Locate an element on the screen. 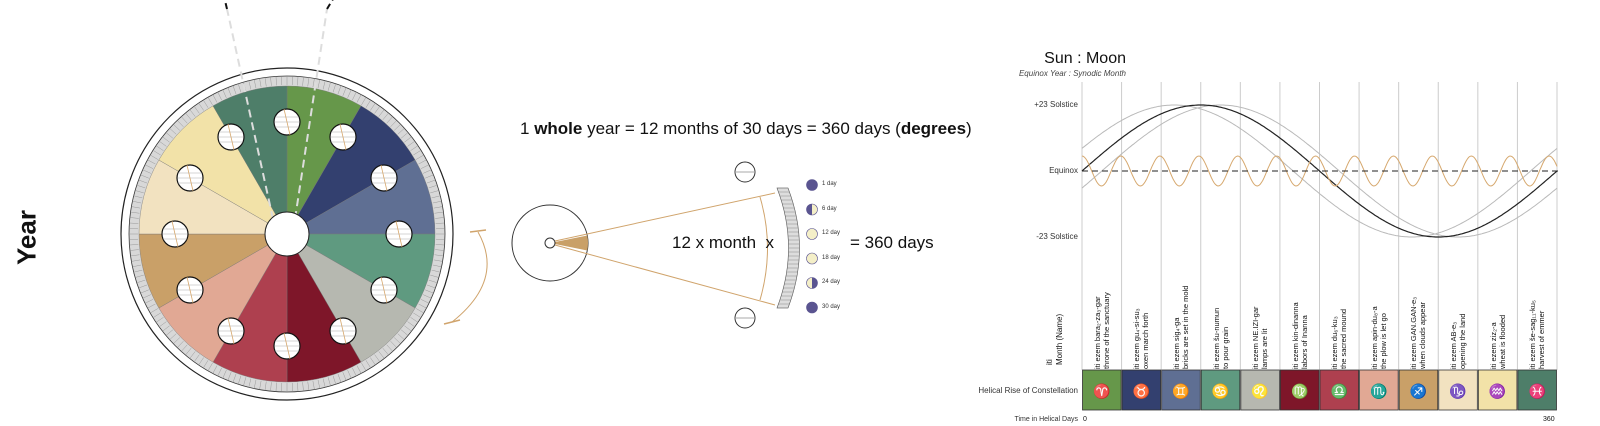  constellation-label: Helical Rise of Constellation is located at coordinates (1028, 390).